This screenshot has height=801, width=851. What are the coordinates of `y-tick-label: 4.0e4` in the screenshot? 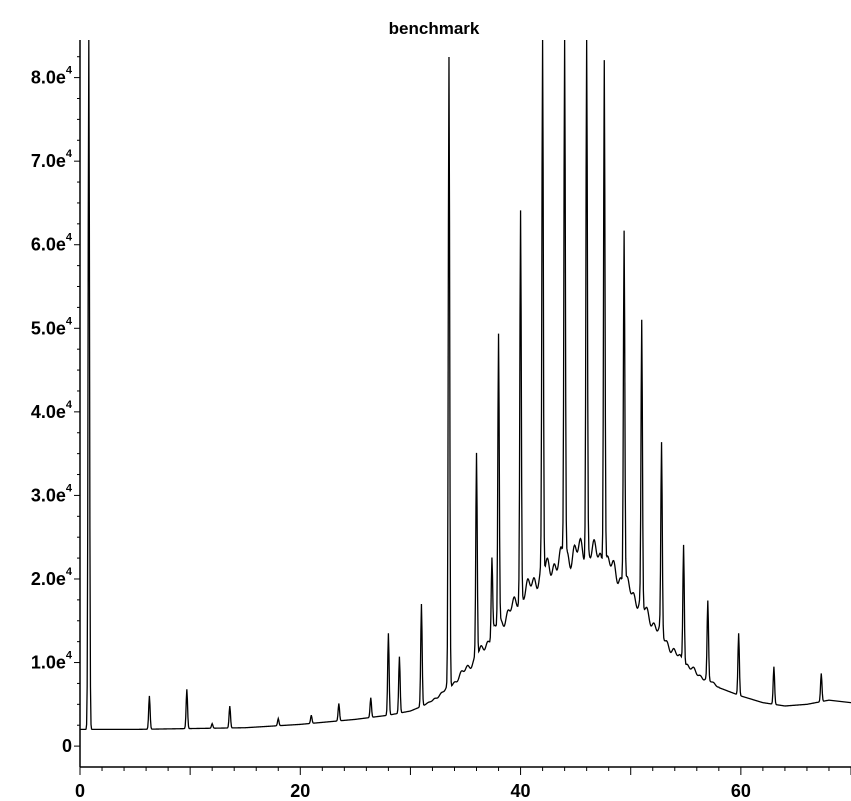 It's located at (52, 410).